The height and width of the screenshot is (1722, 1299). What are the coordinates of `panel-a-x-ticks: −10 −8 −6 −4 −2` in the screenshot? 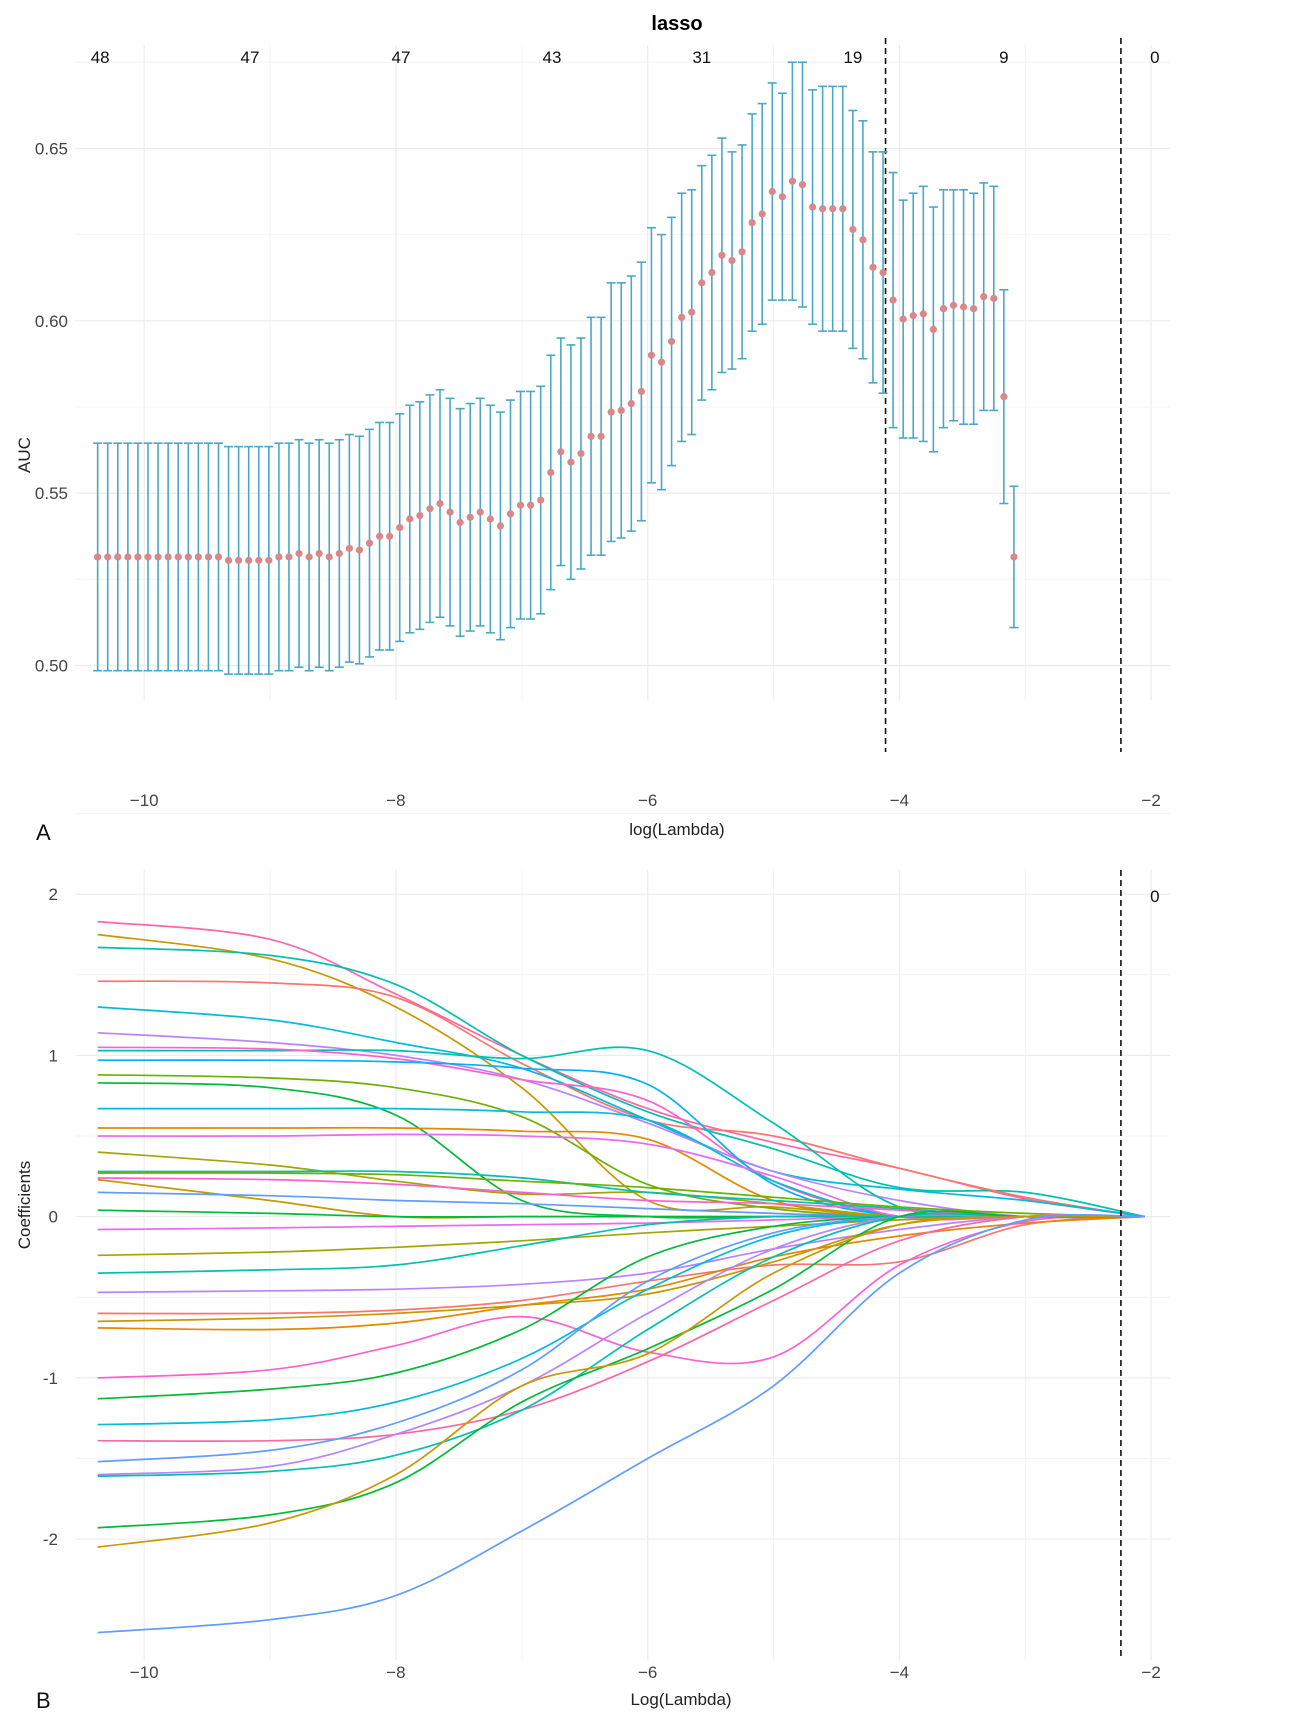 It's located at (645, 800).